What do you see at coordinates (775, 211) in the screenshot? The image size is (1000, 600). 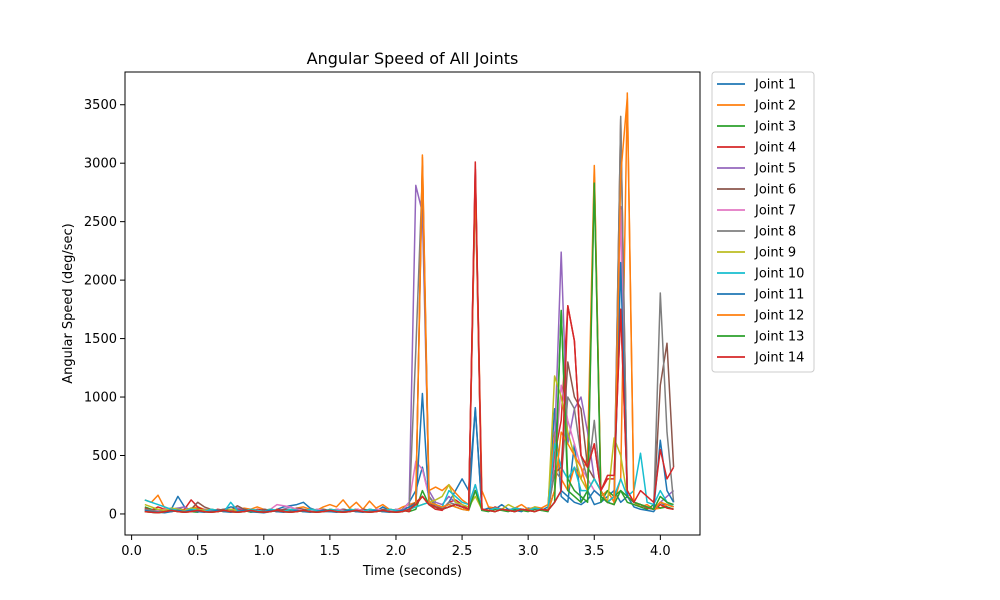 I see `legend-label: Joint 7` at bounding box center [775, 211].